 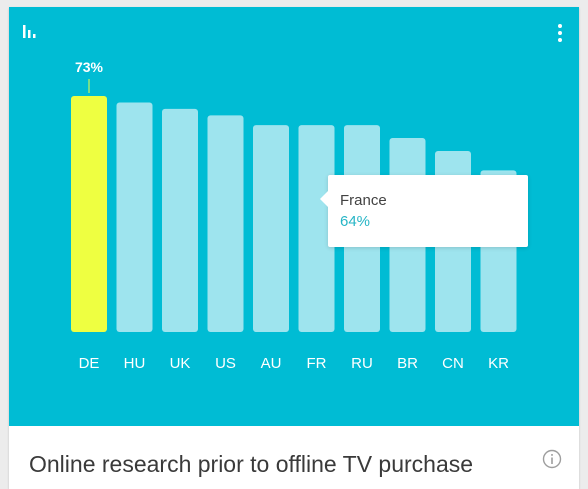 What do you see at coordinates (89, 214) in the screenshot?
I see `bar-de` at bounding box center [89, 214].